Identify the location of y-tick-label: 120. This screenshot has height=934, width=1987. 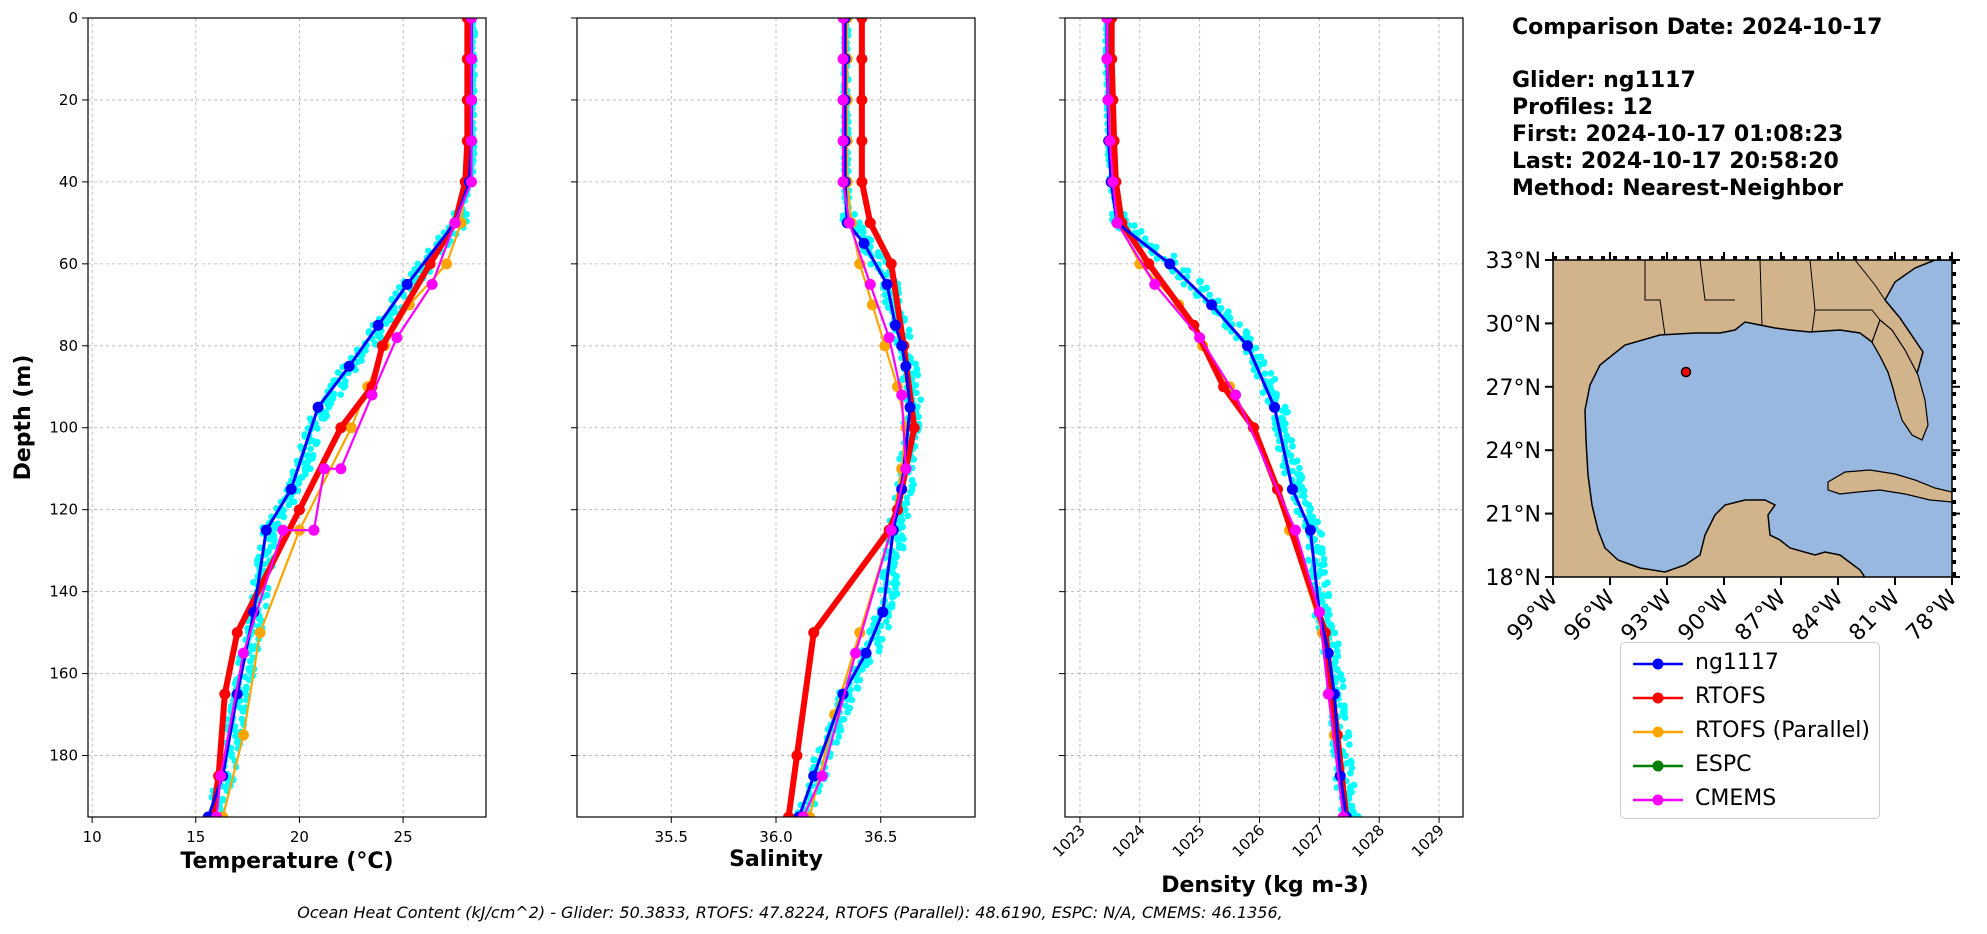
(63, 510).